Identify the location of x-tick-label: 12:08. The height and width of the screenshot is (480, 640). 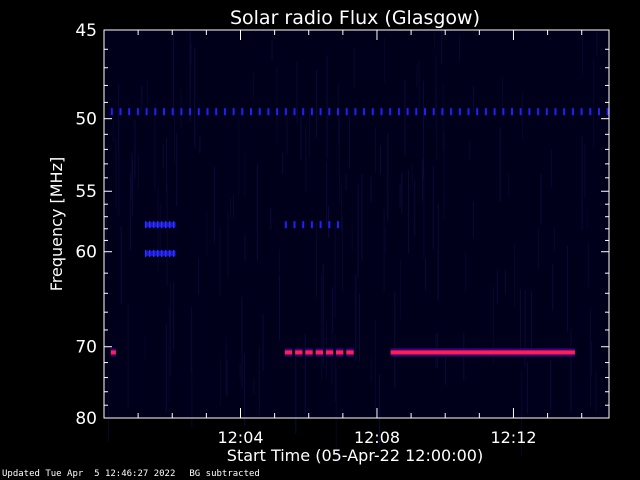
(377, 437).